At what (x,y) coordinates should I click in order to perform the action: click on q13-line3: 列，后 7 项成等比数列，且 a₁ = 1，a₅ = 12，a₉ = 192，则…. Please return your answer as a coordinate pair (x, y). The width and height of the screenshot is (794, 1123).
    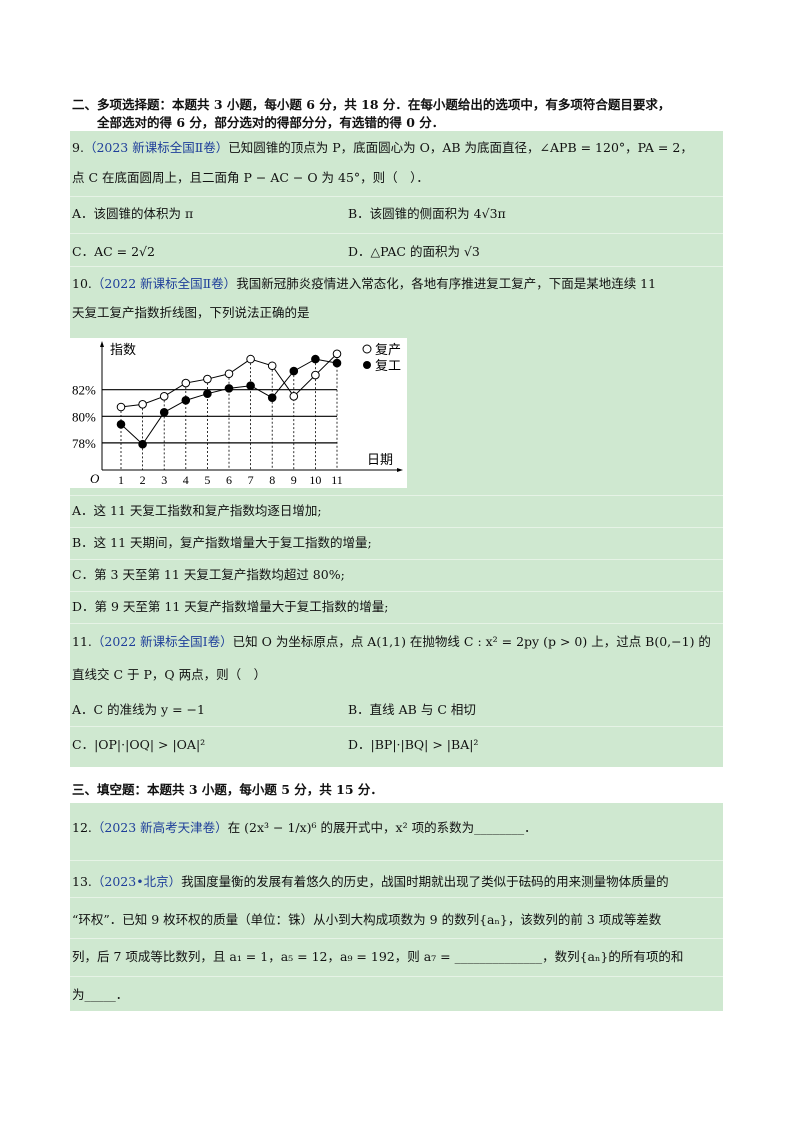
    Looking at the image, I should click on (378, 956).